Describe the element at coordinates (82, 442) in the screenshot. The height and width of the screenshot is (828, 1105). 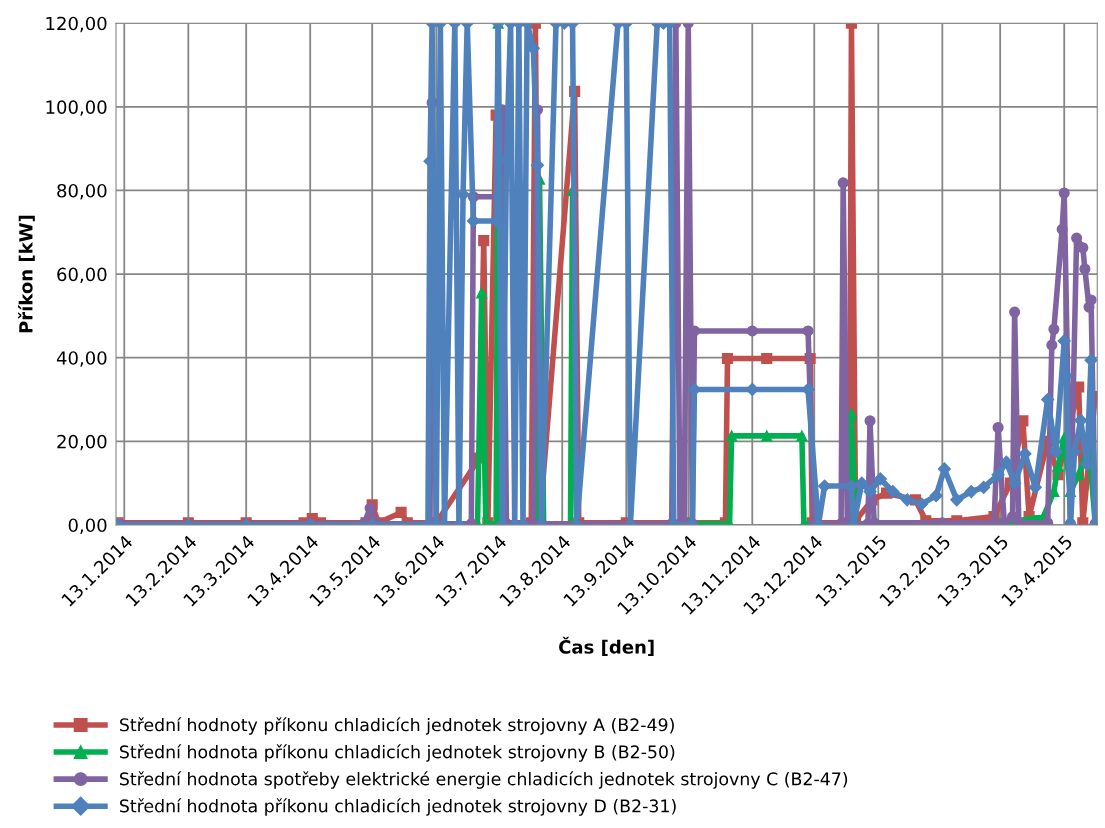
I see `y-tick-label: 20,00` at that location.